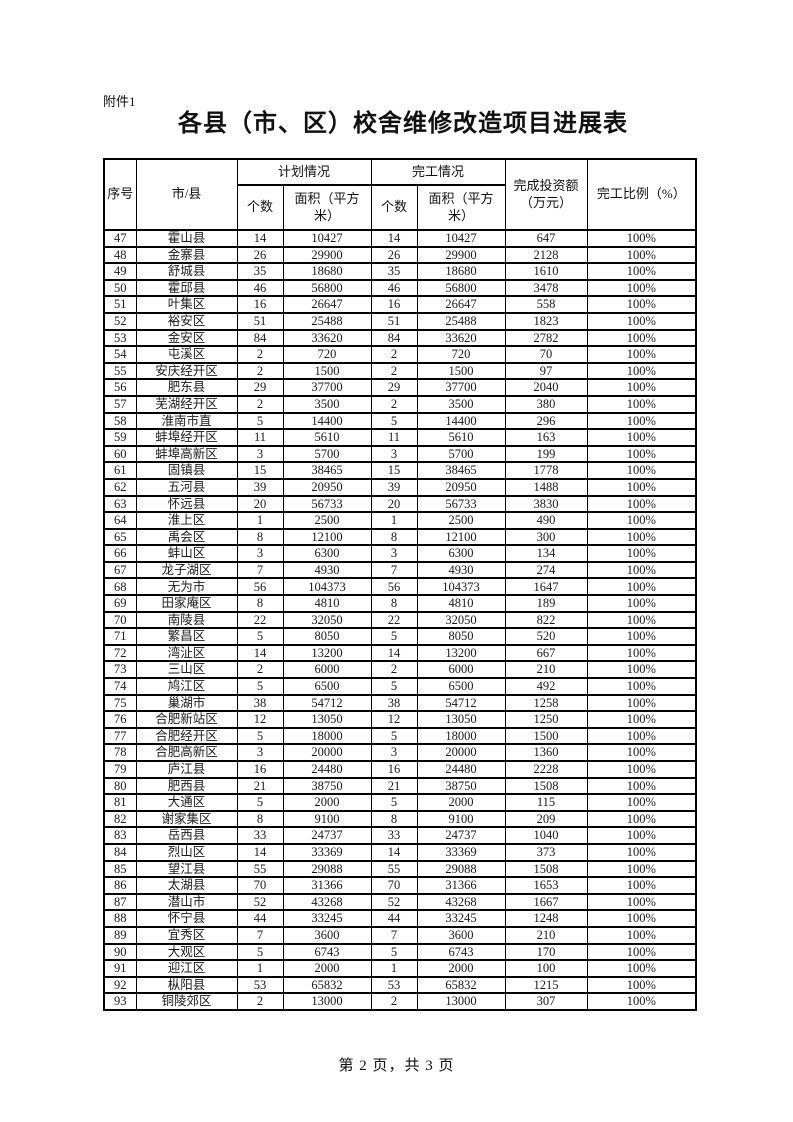 The image size is (793, 1122). Describe the element at coordinates (260, 885) in the screenshot. I see `cell-plan-count: 70` at that location.